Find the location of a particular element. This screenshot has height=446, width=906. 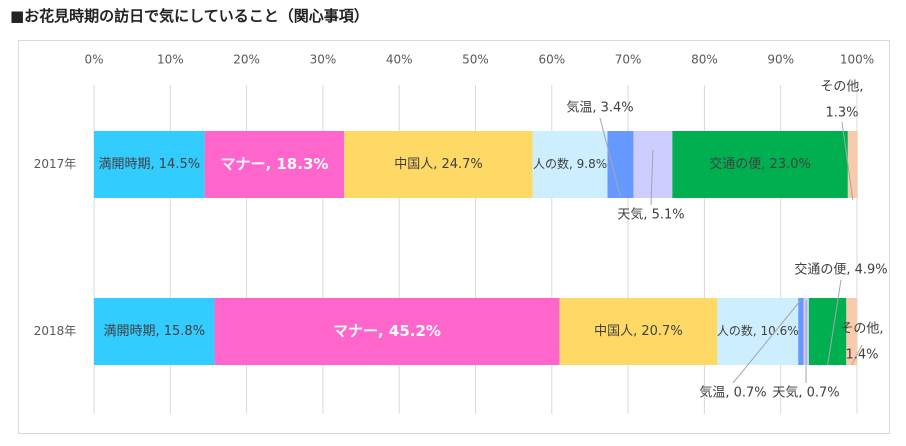

x-tick-label: 10% is located at coordinates (170, 60).